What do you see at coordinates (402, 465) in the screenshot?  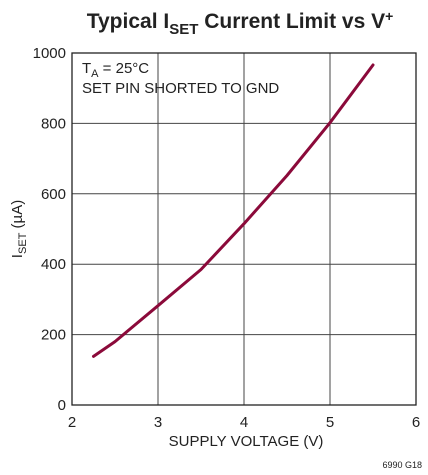 I see `footnote: 6990 G18` at bounding box center [402, 465].